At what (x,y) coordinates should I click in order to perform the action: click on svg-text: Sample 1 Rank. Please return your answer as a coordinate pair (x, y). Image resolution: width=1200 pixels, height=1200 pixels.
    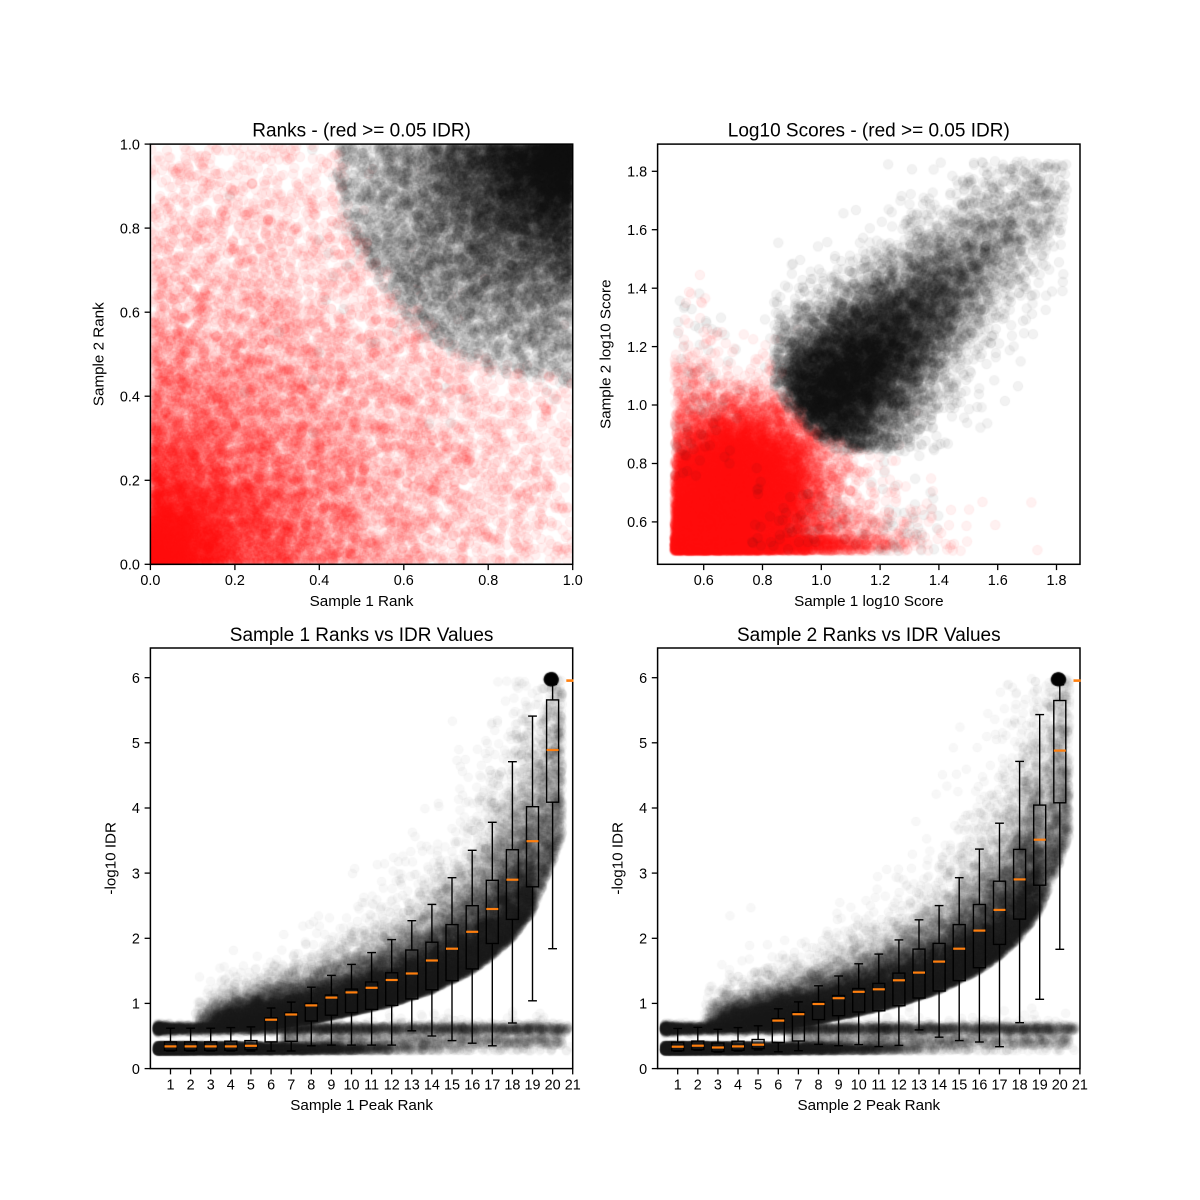
    Looking at the image, I should click on (362, 601).